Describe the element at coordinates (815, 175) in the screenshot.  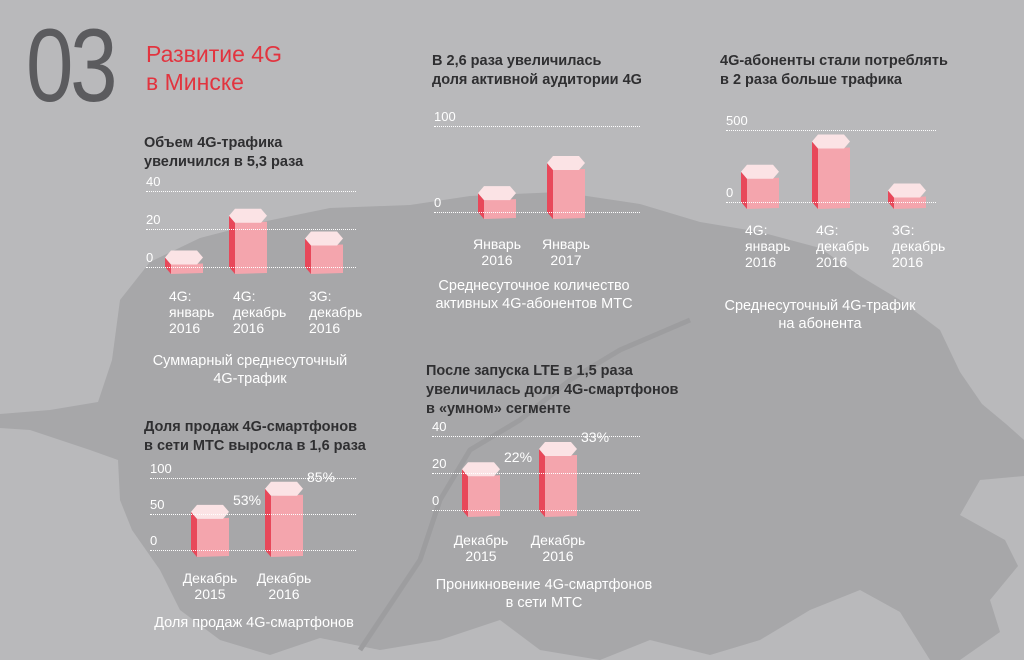
I see `per_subscriber-bar-1-left-face` at that location.